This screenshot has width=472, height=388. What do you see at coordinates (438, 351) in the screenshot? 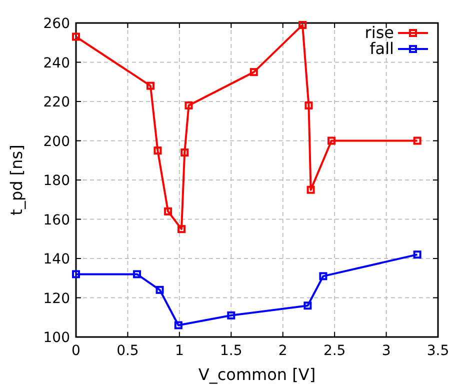
I see `x-tick-label: 3.5` at bounding box center [438, 351].